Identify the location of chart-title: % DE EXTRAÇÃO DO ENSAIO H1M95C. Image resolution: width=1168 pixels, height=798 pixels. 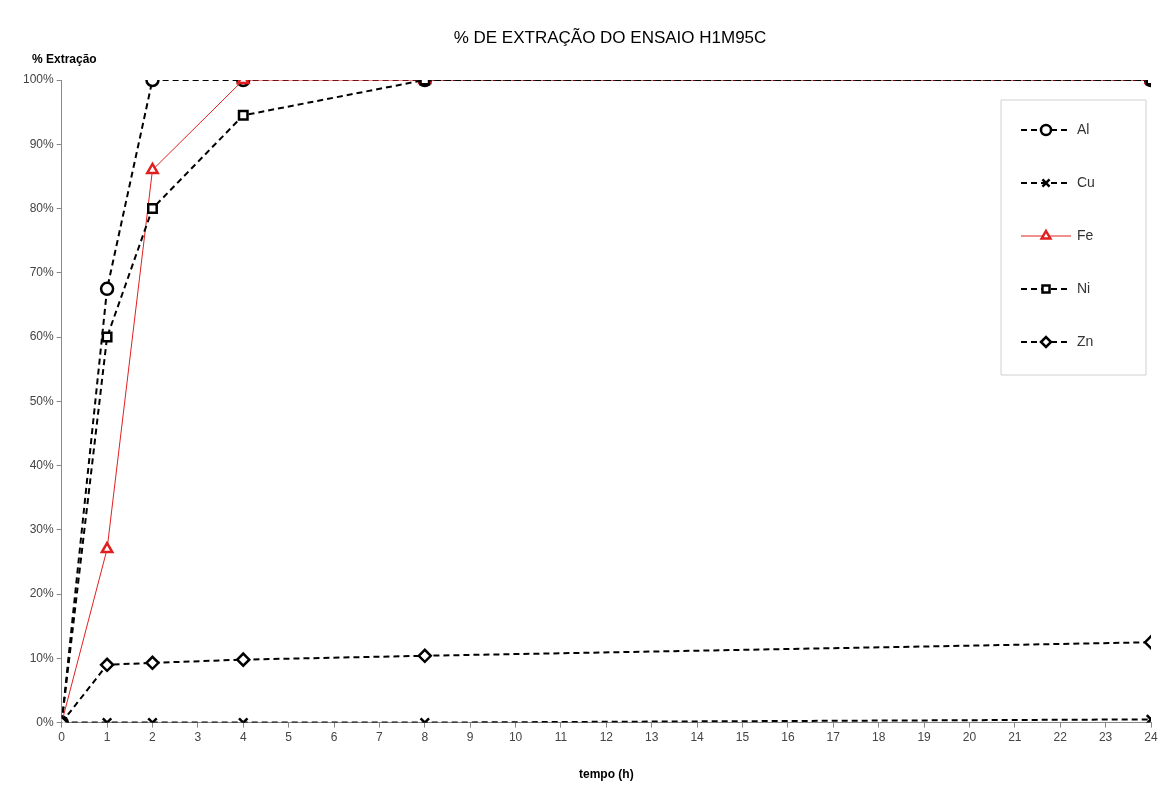
(610, 37).